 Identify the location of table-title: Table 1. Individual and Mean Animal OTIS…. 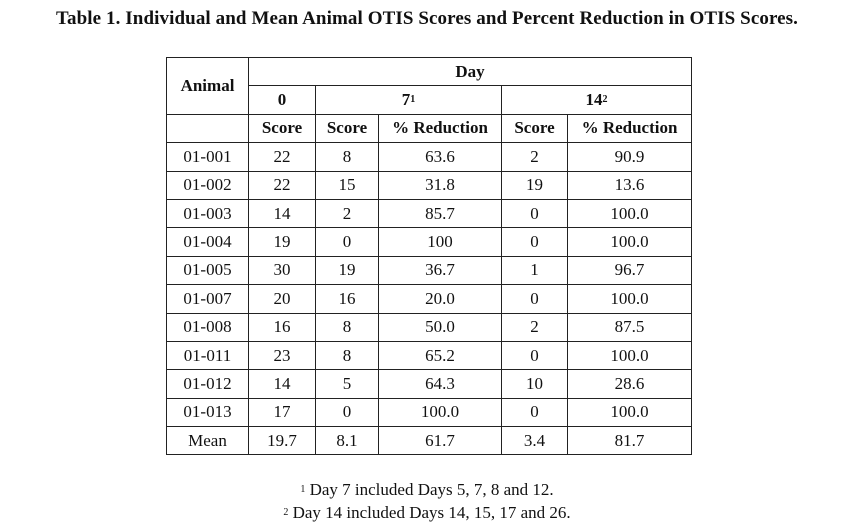
(427, 18).